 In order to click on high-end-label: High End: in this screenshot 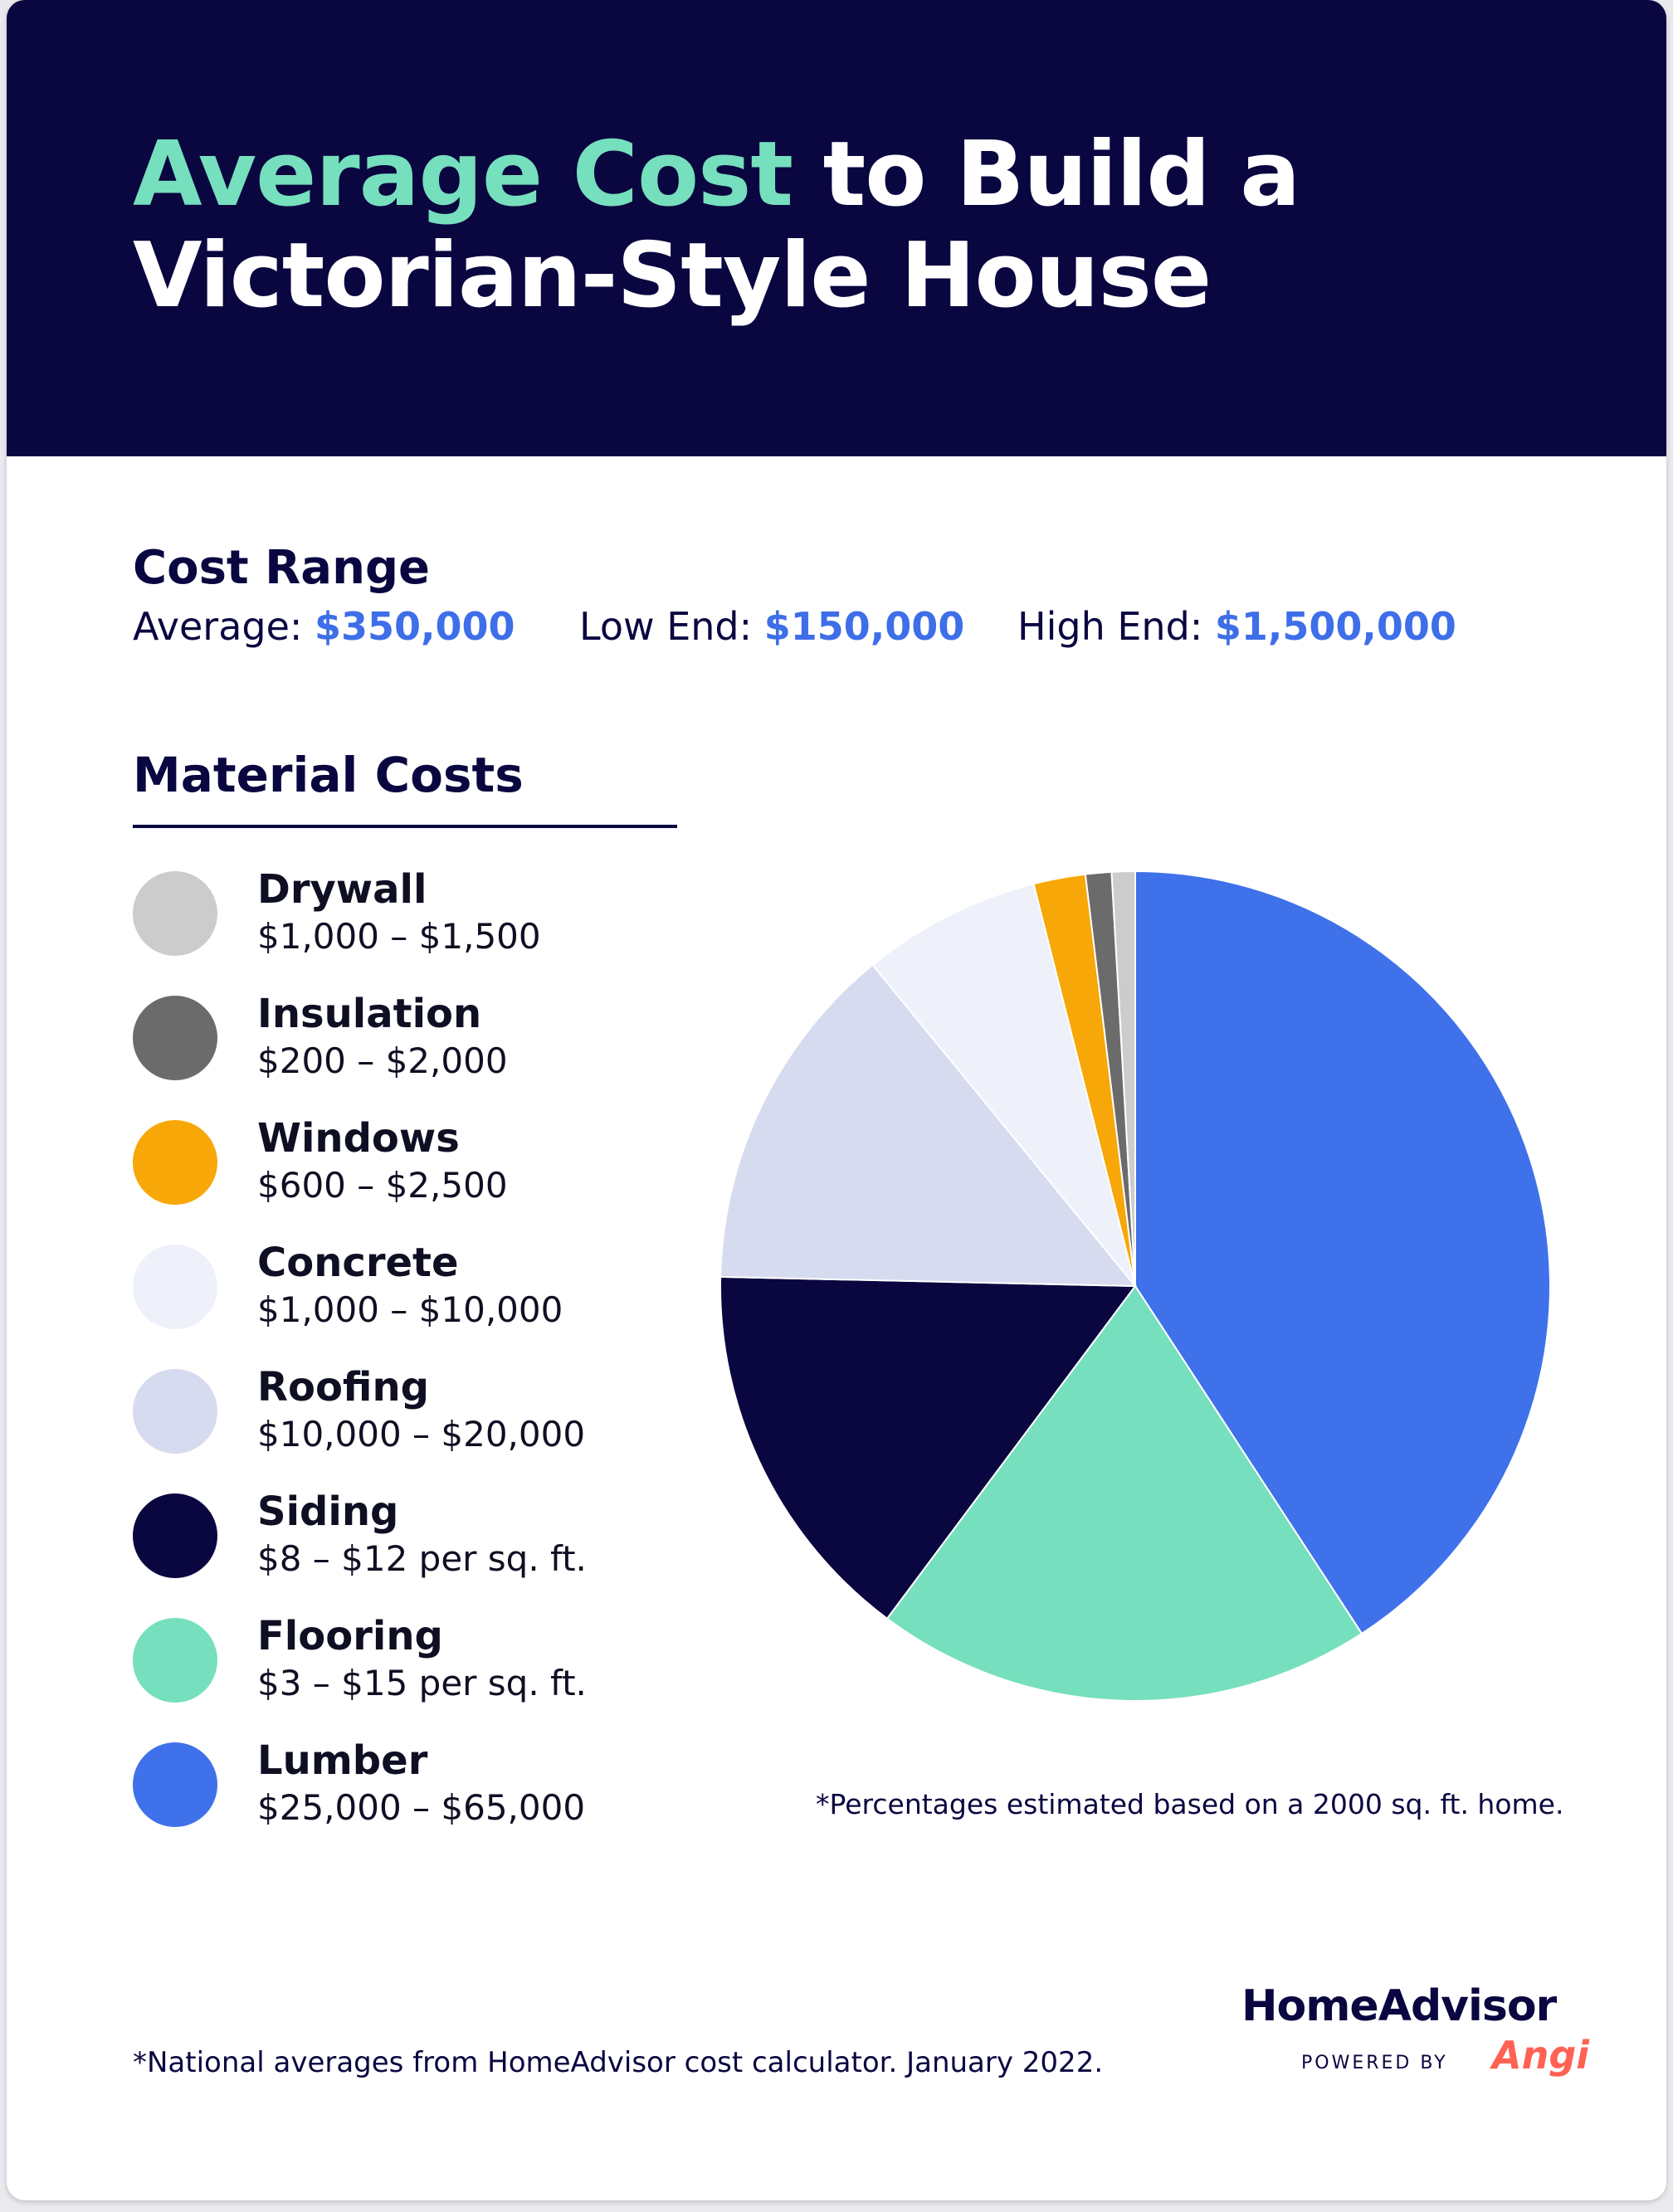, I will do `click(1110, 626)`.